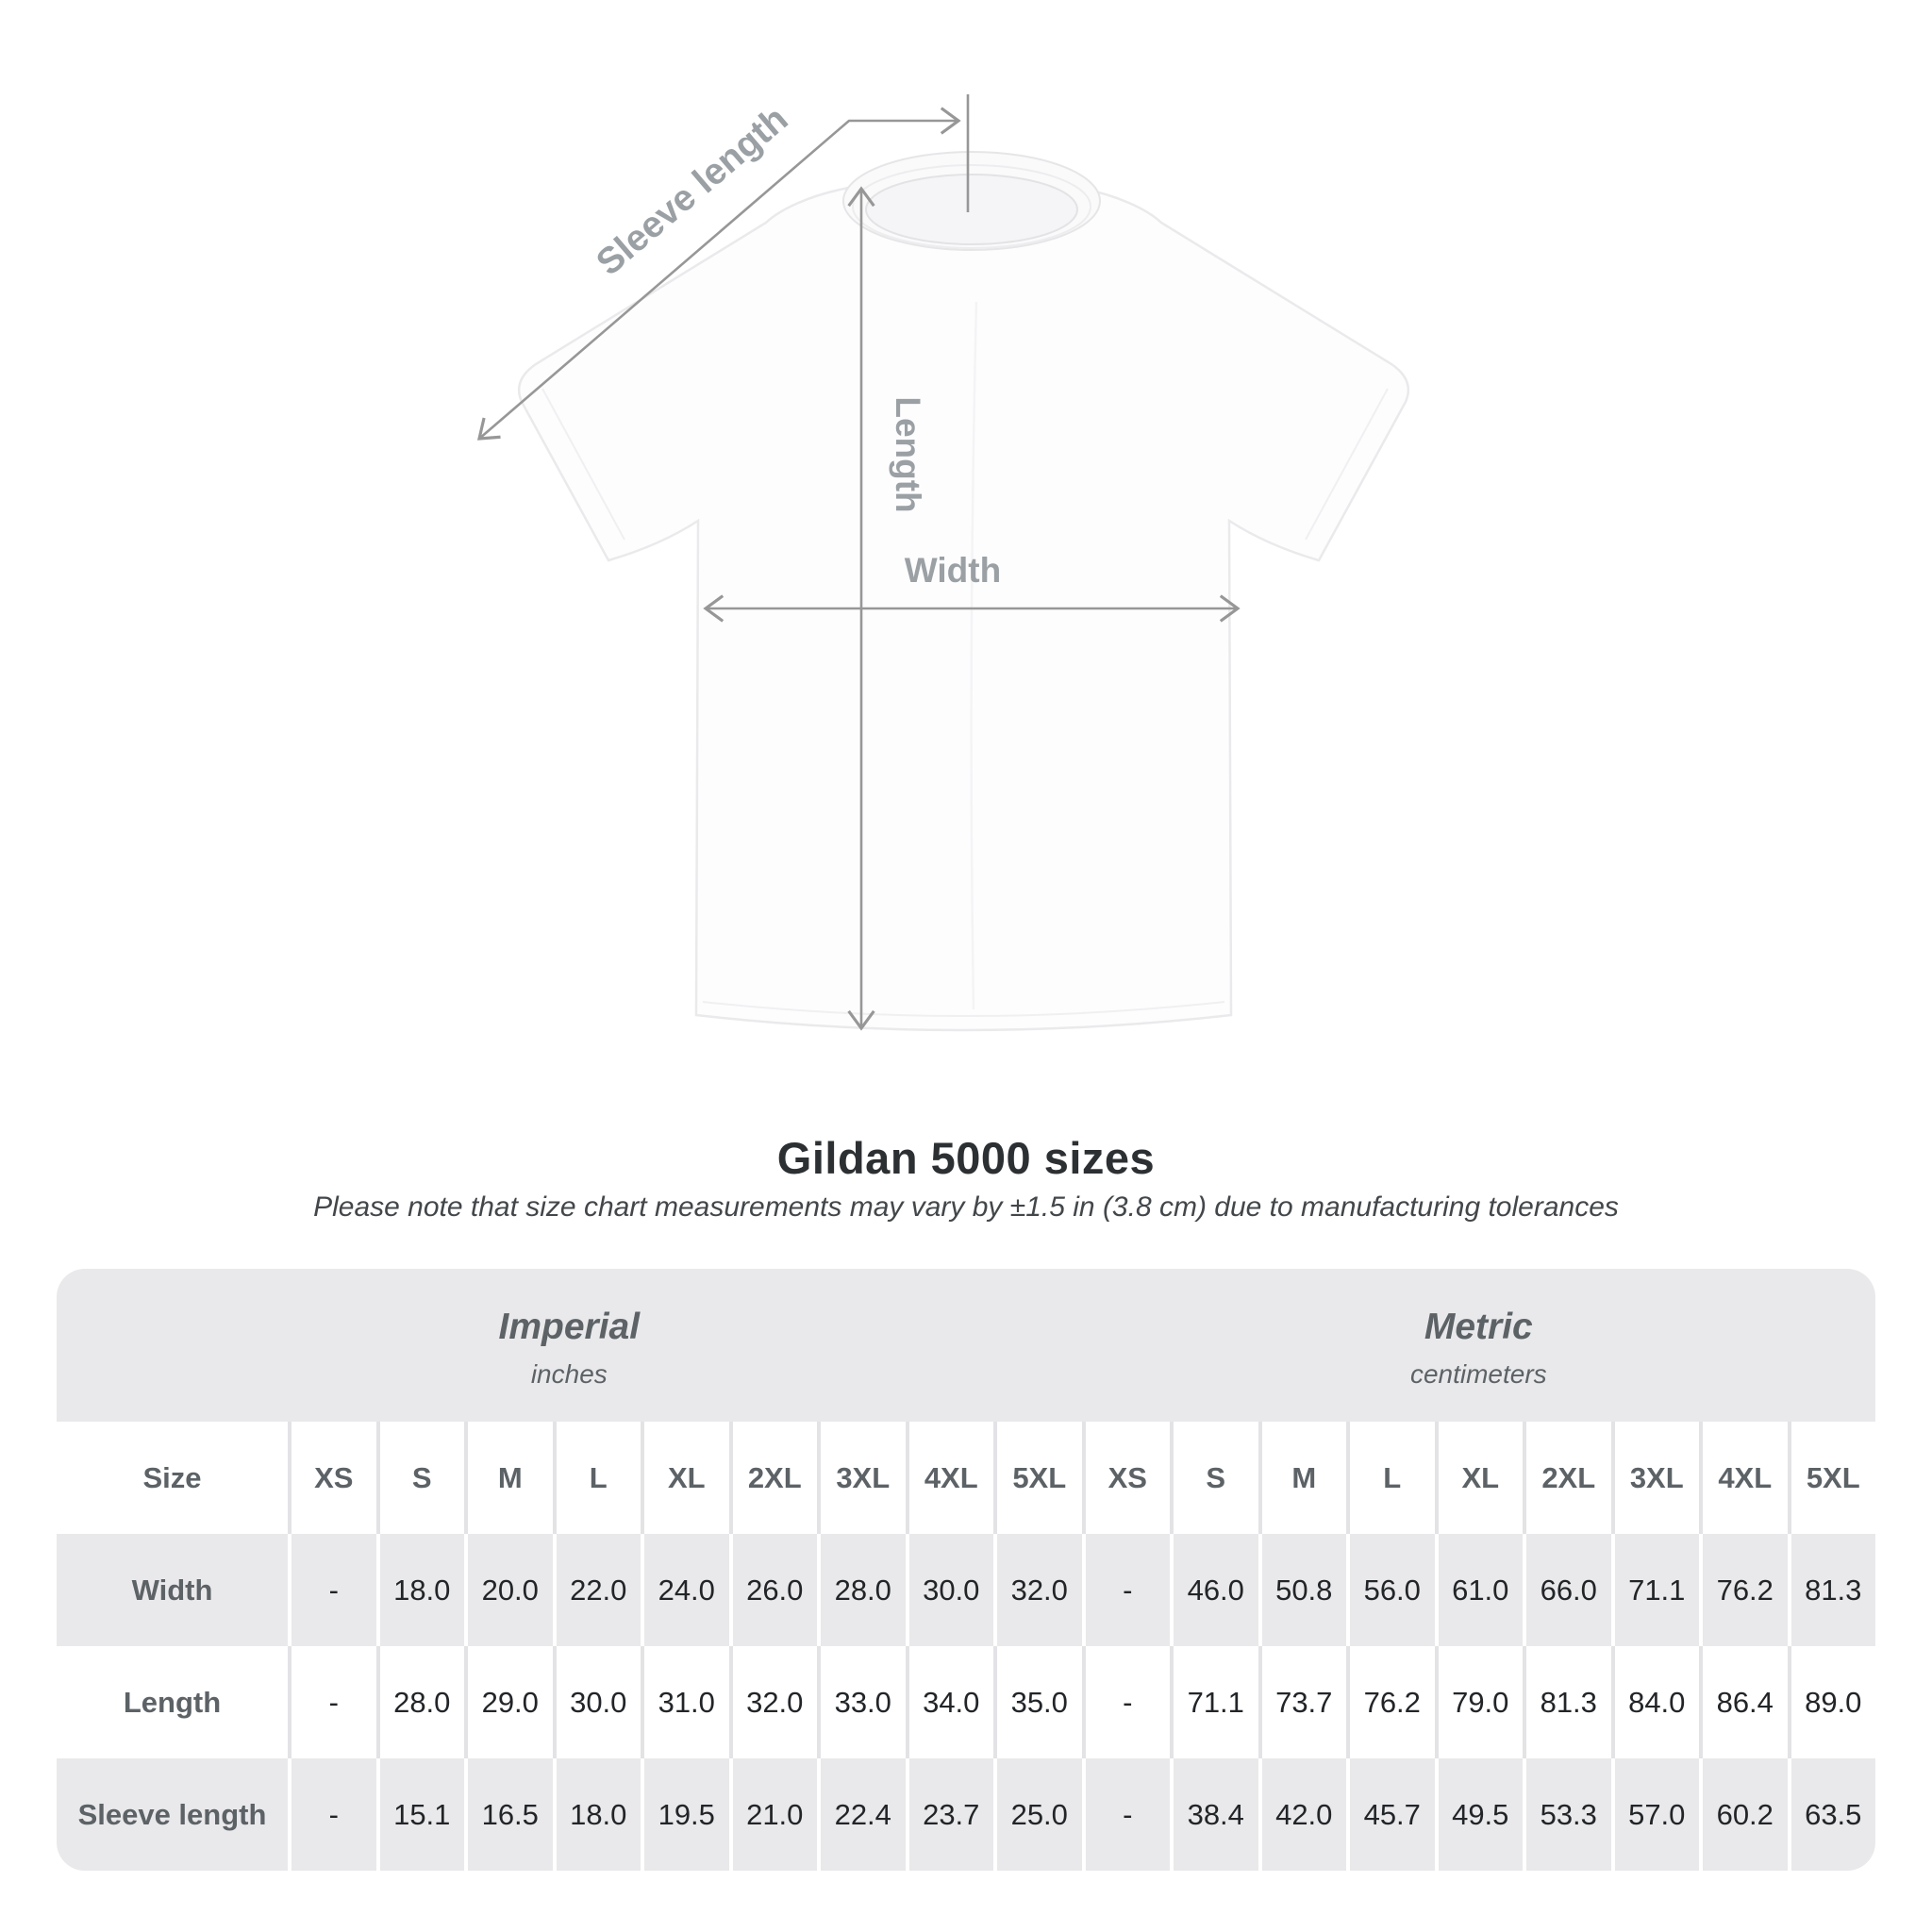 The image size is (1932, 1932). What do you see at coordinates (420, 1814) in the screenshot?
I see `value-cell: 15.1` at bounding box center [420, 1814].